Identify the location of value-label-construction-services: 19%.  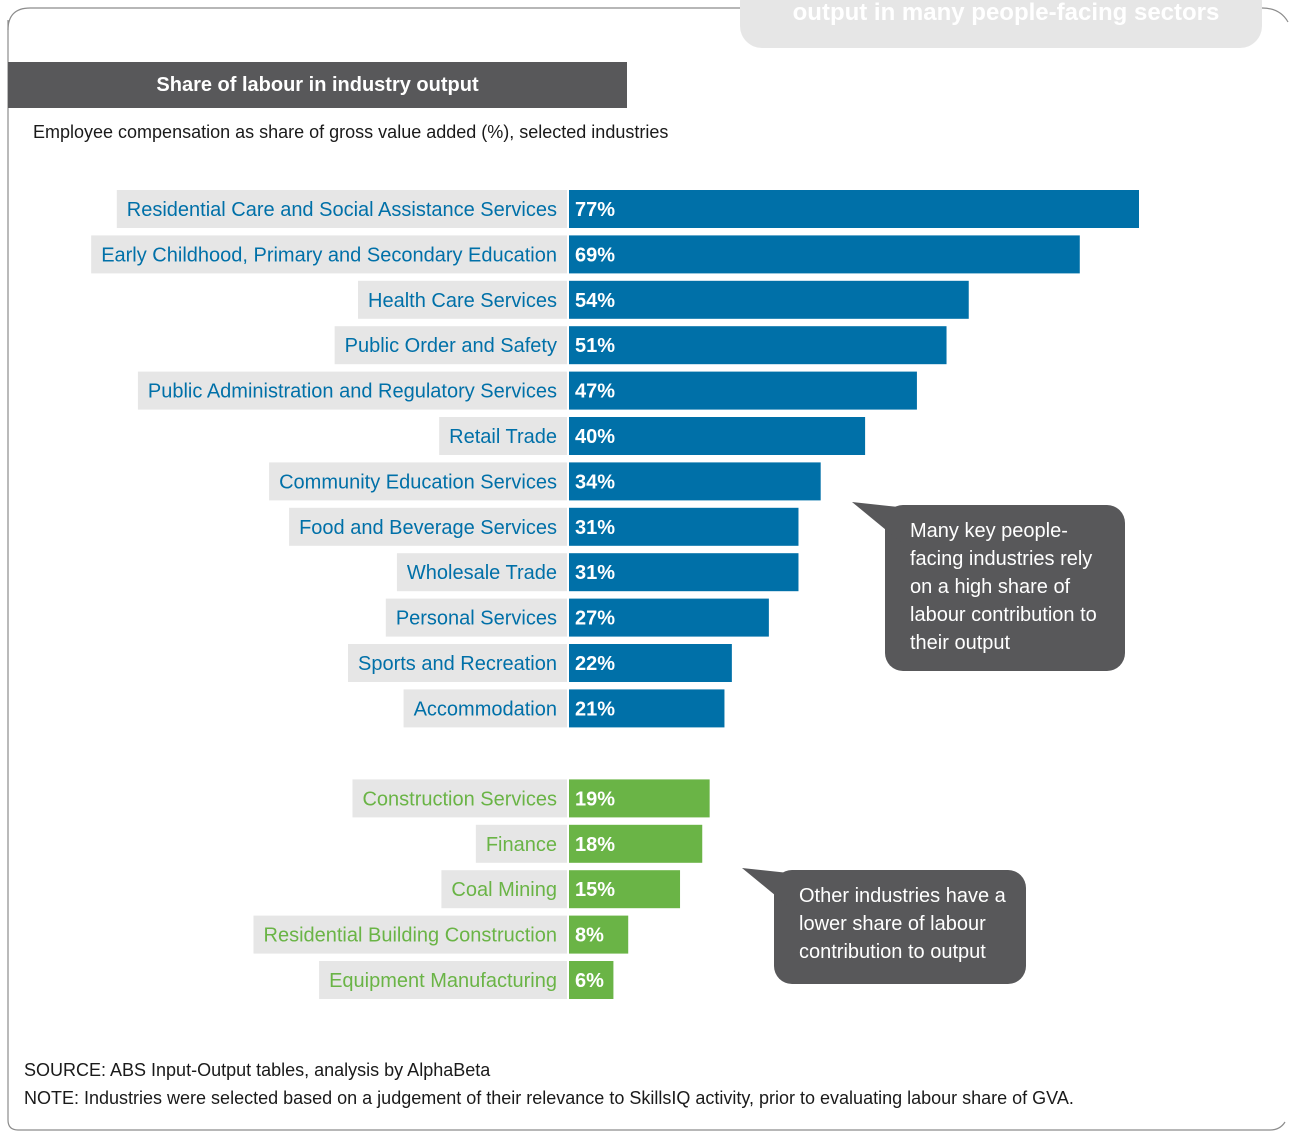
(595, 799).